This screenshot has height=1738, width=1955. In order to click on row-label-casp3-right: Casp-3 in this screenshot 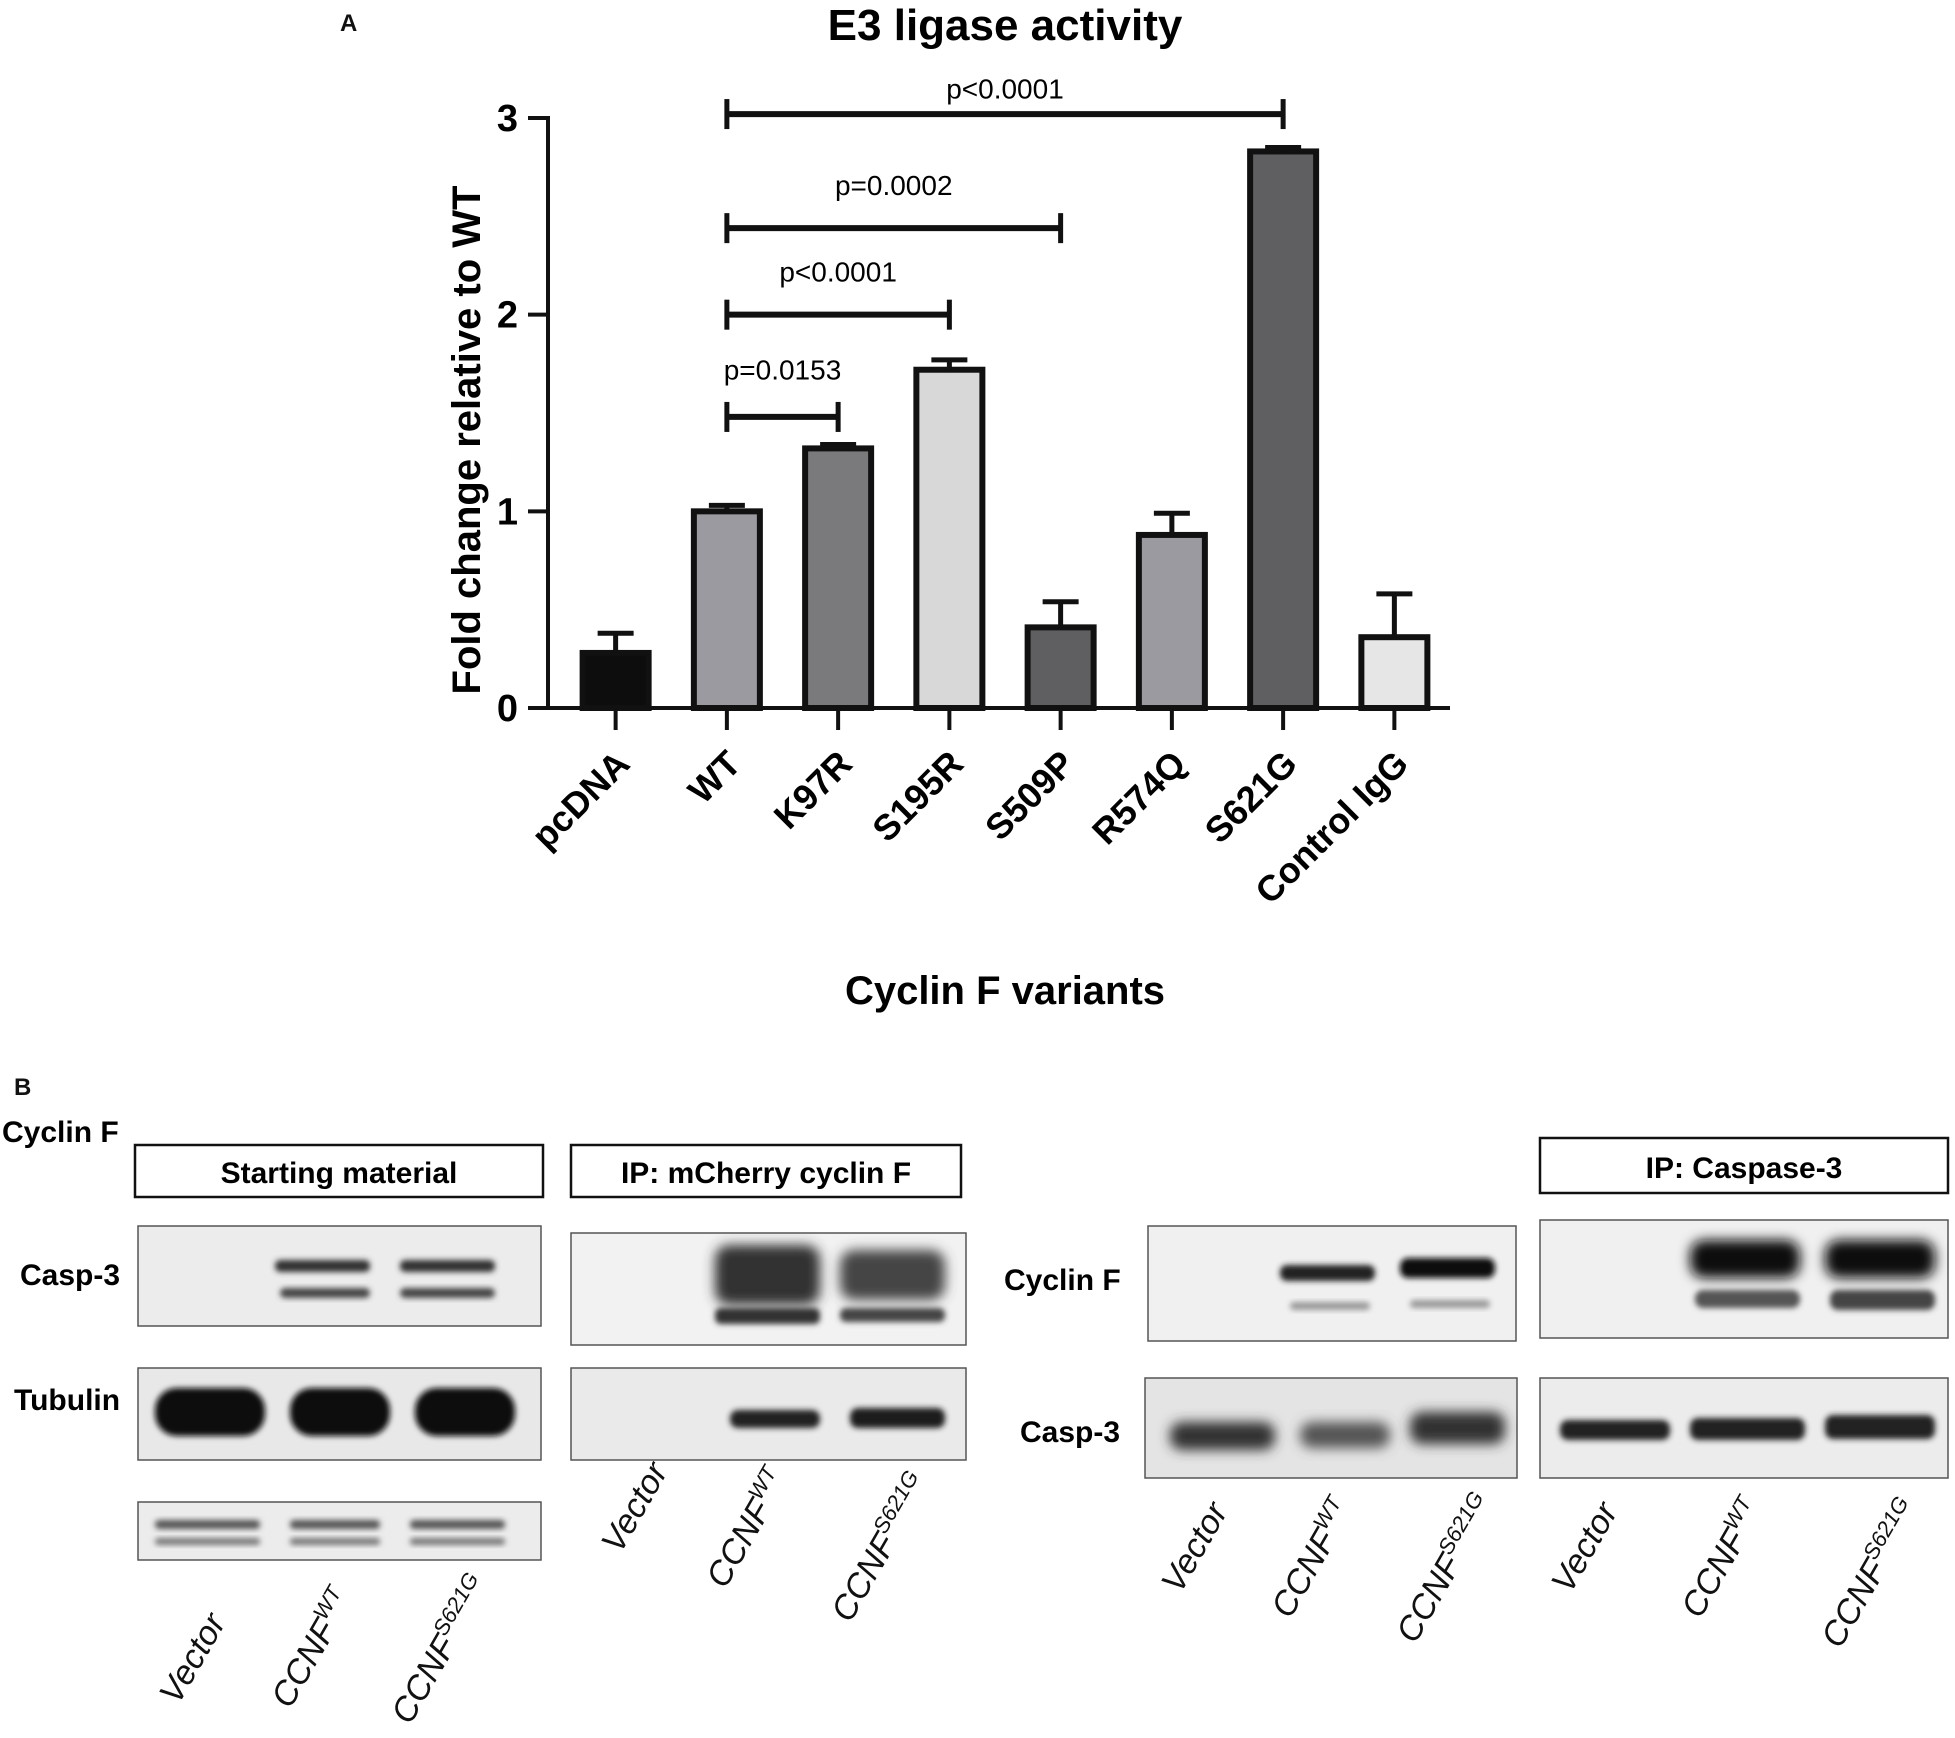, I will do `click(1070, 1432)`.